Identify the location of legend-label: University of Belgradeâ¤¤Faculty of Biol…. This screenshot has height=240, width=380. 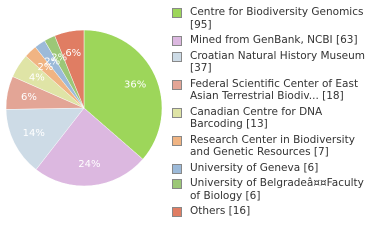
(277, 189).